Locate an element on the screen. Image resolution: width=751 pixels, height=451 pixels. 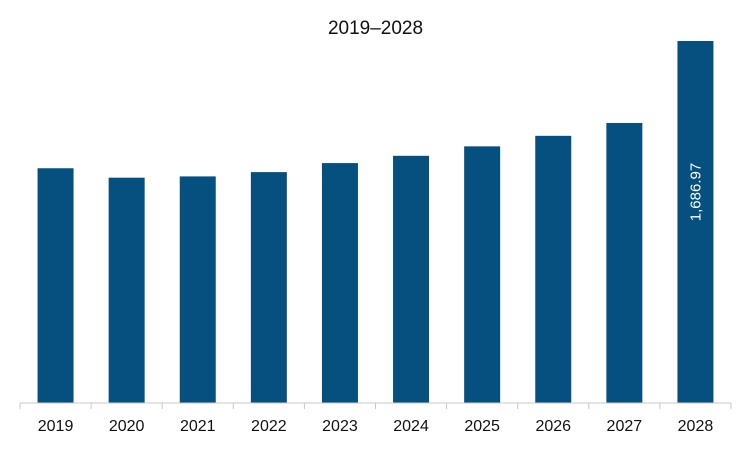
x-tick-label-2027: 2027 is located at coordinates (625, 426).